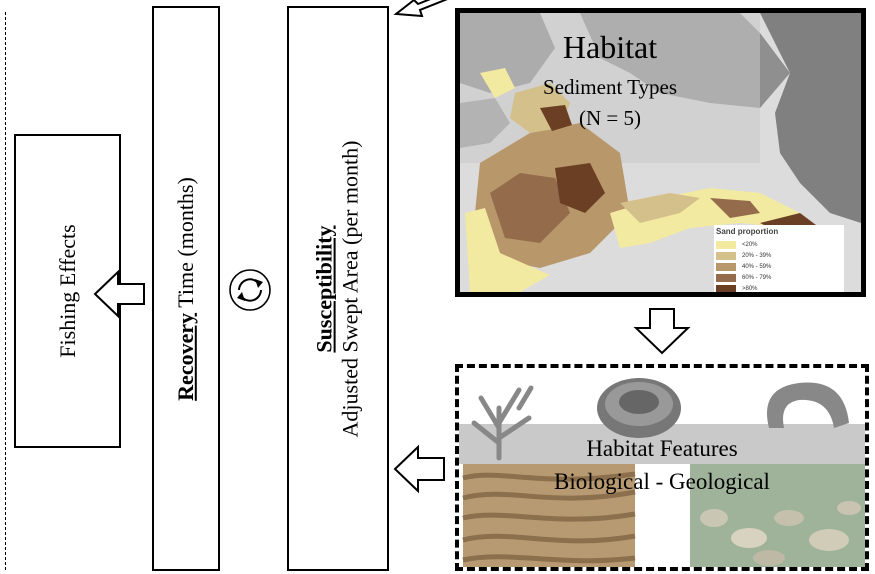 The image size is (875, 574). What do you see at coordinates (67, 291) in the screenshot?
I see `fishing-effects-label: Fishing Effects` at bounding box center [67, 291].